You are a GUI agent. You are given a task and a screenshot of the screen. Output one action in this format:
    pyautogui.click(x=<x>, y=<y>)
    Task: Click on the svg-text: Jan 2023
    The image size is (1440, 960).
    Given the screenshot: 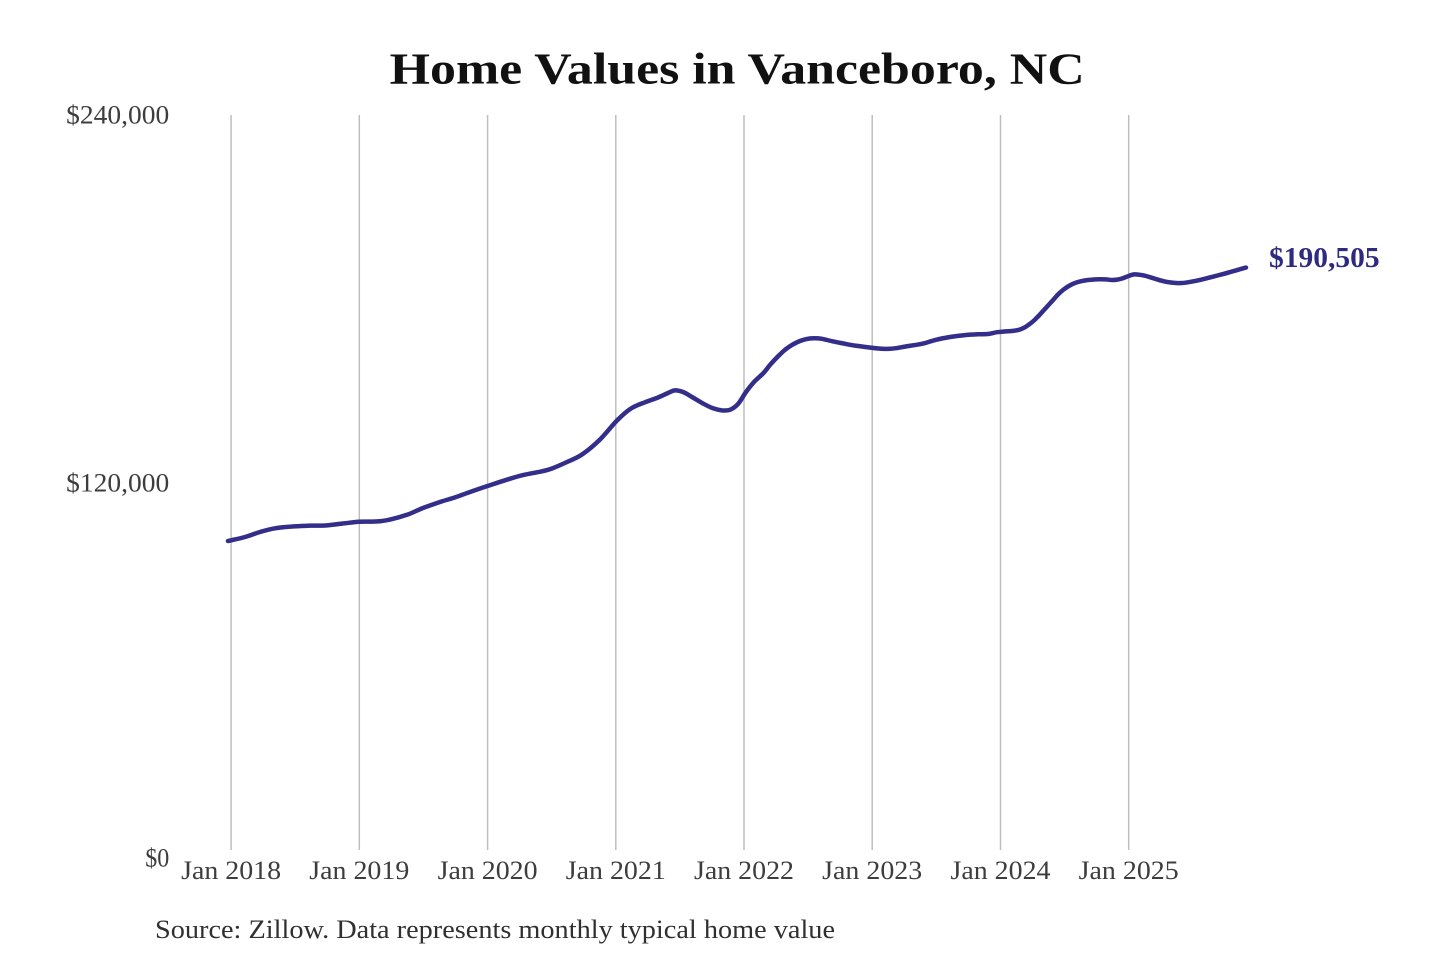 What is the action you would take?
    pyautogui.click(x=872, y=870)
    